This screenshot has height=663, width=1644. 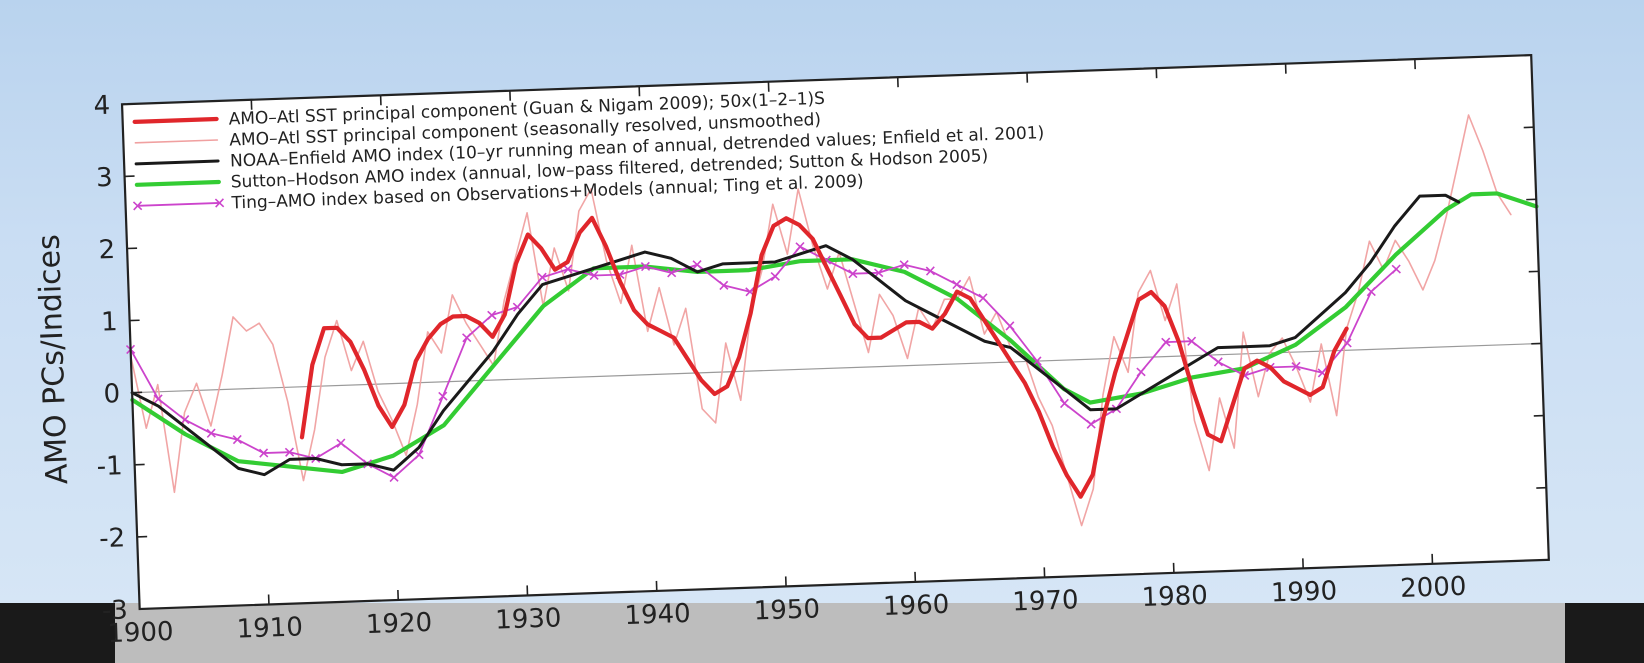 I want to click on x-tick-label: 1940, so click(x=657, y=615).